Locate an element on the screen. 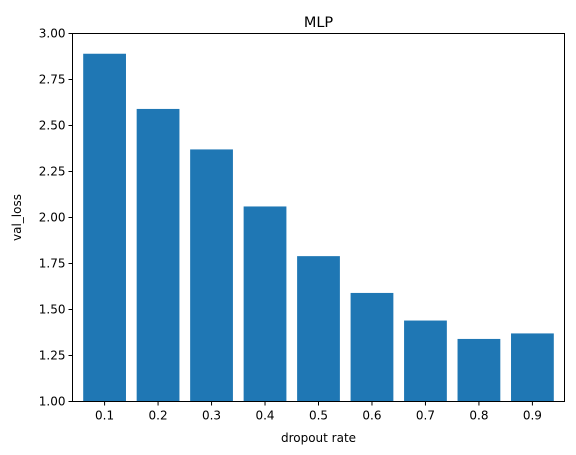 Image resolution: width=576 pixels, height=455 pixels. bar-0.7 is located at coordinates (425, 361).